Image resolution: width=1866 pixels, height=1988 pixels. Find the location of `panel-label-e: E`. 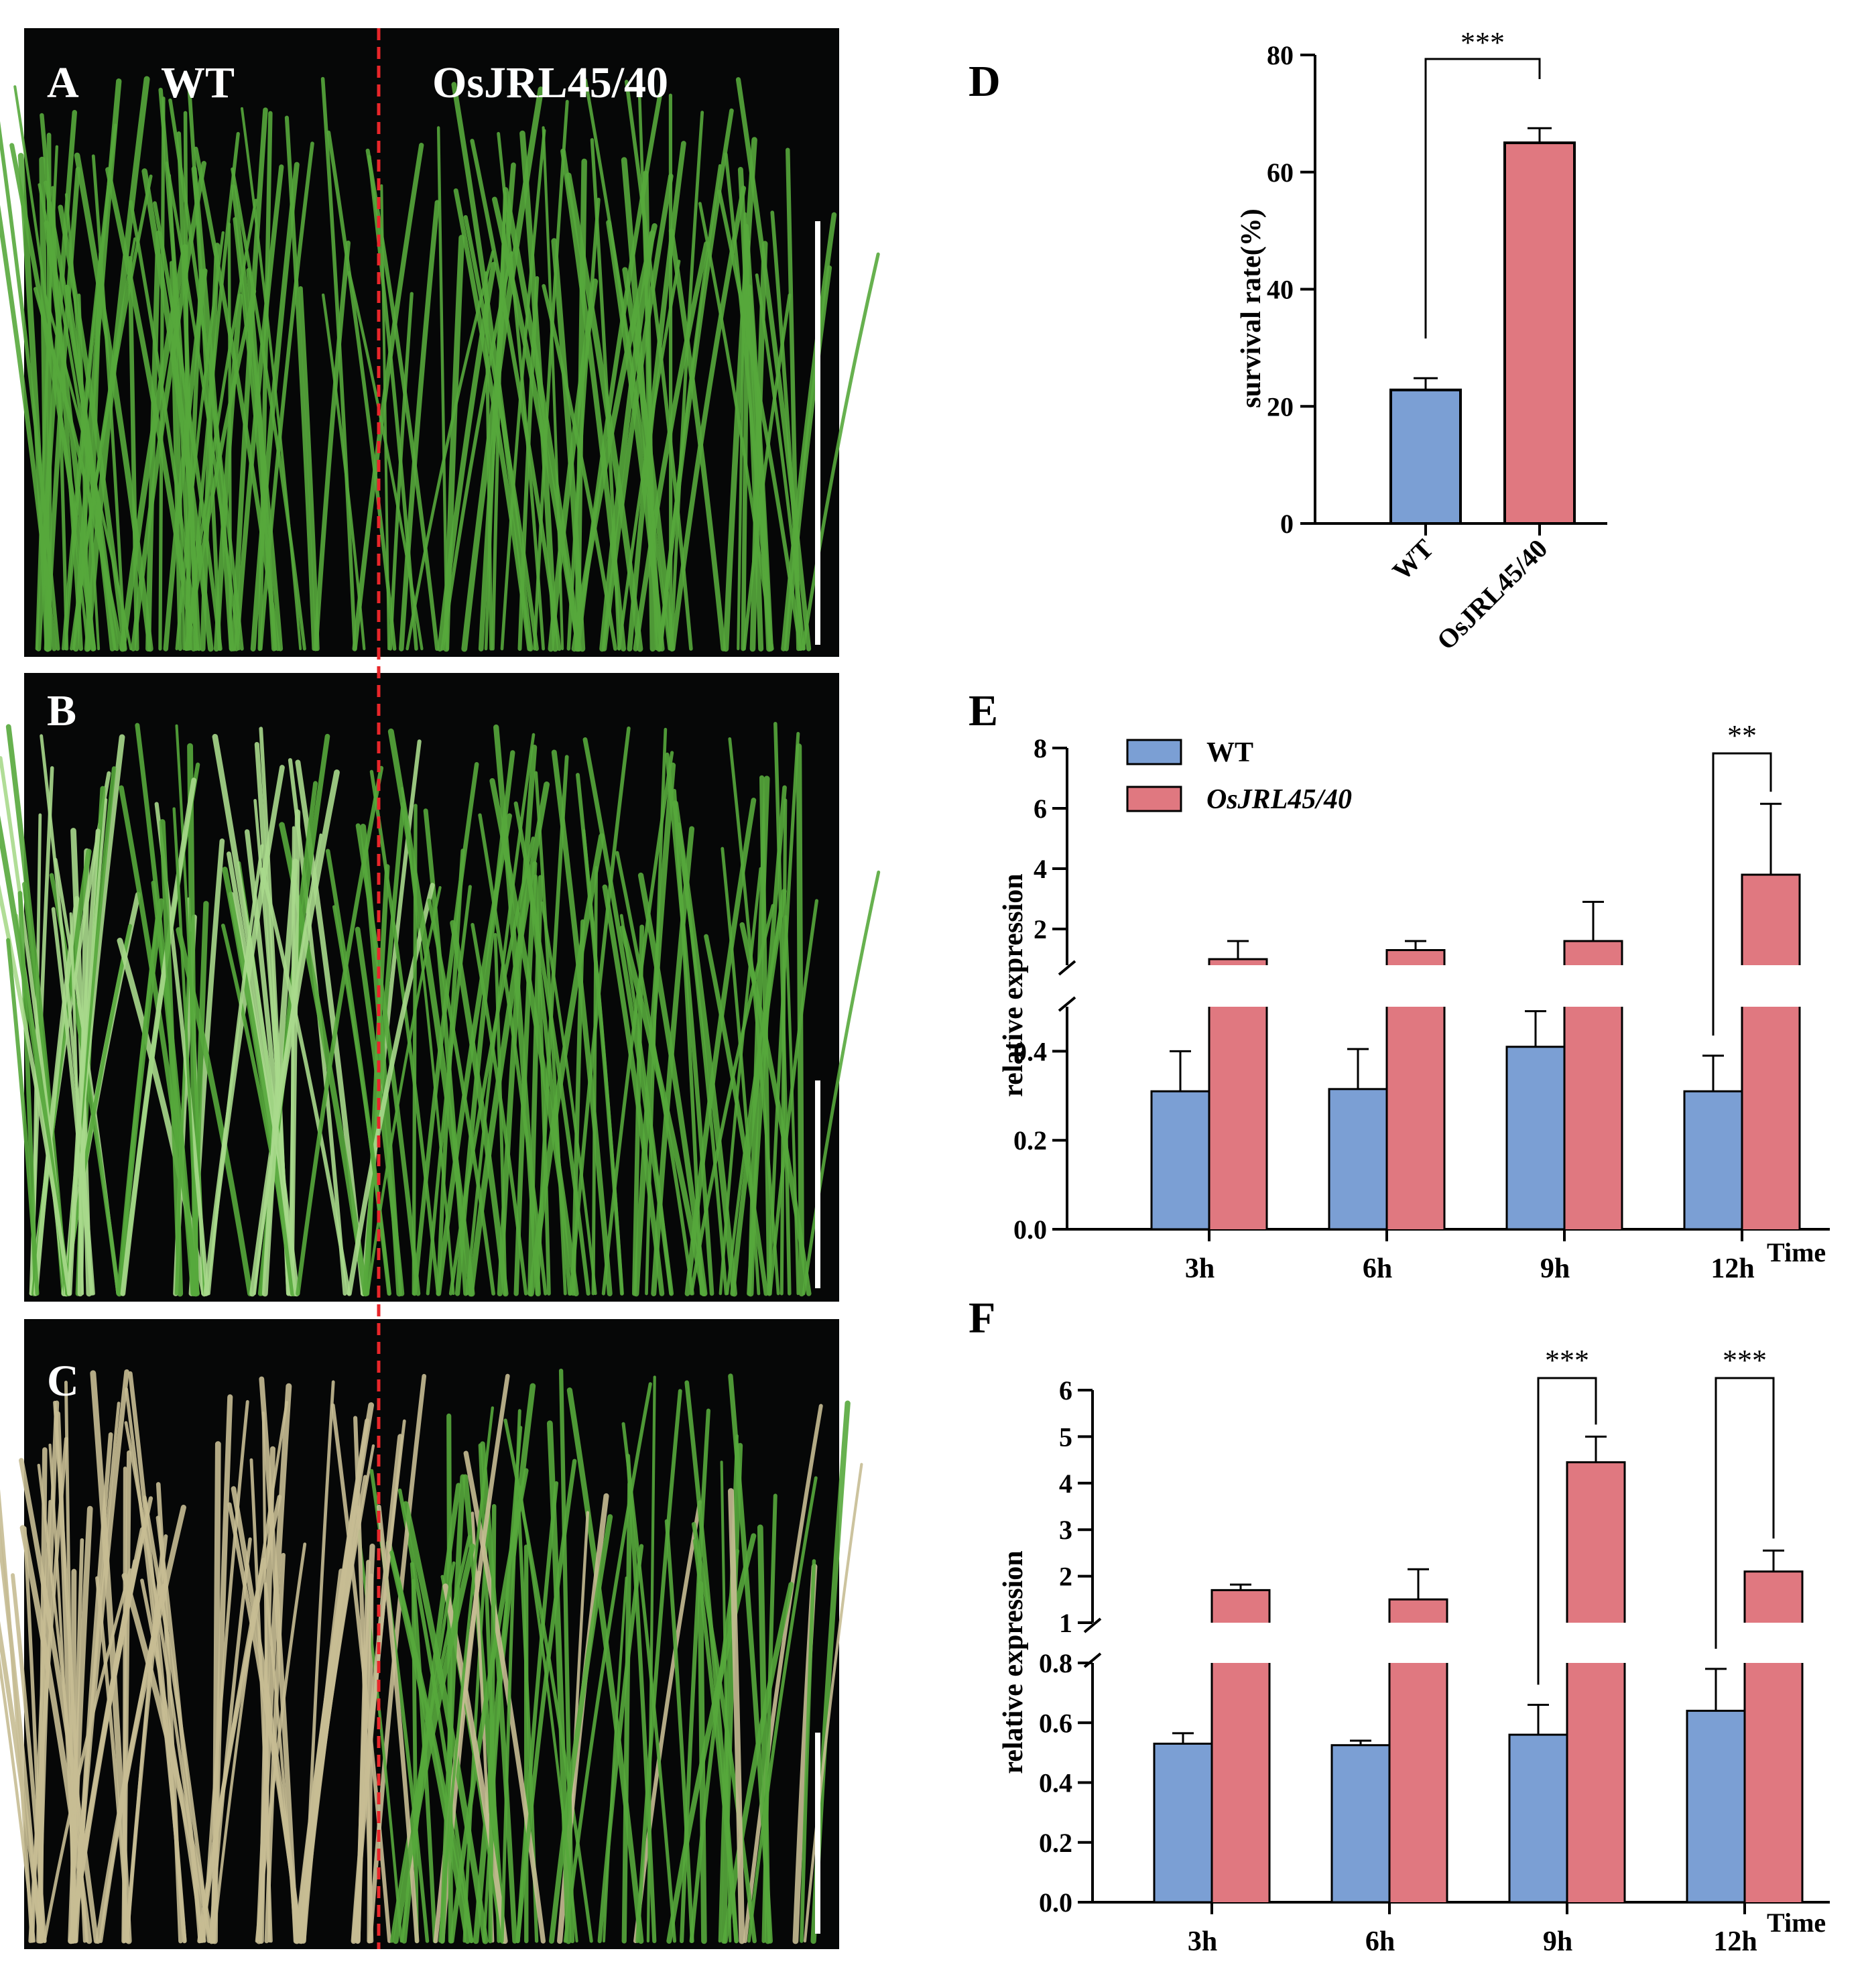

panel-label-e: E is located at coordinates (983, 710).